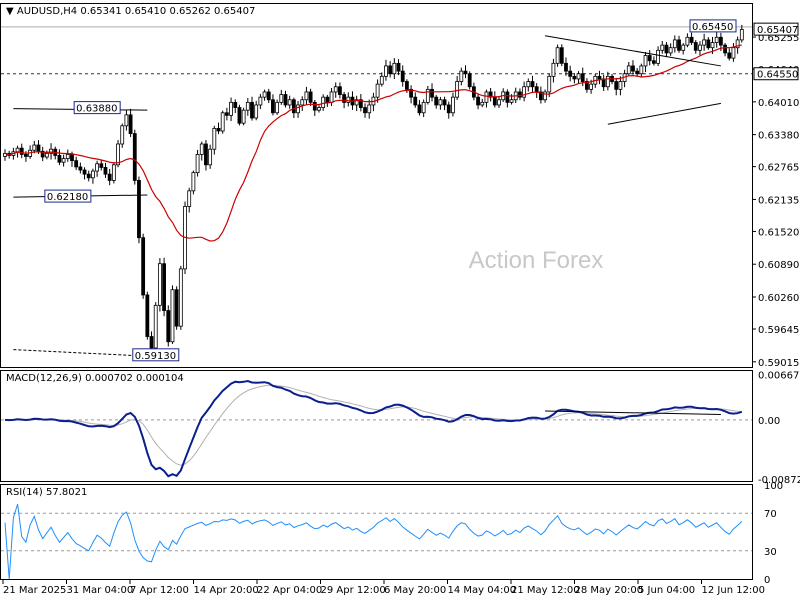 This screenshot has width=800, height=600. I want to click on axis-price-tag: 0.65407, so click(776, 29).